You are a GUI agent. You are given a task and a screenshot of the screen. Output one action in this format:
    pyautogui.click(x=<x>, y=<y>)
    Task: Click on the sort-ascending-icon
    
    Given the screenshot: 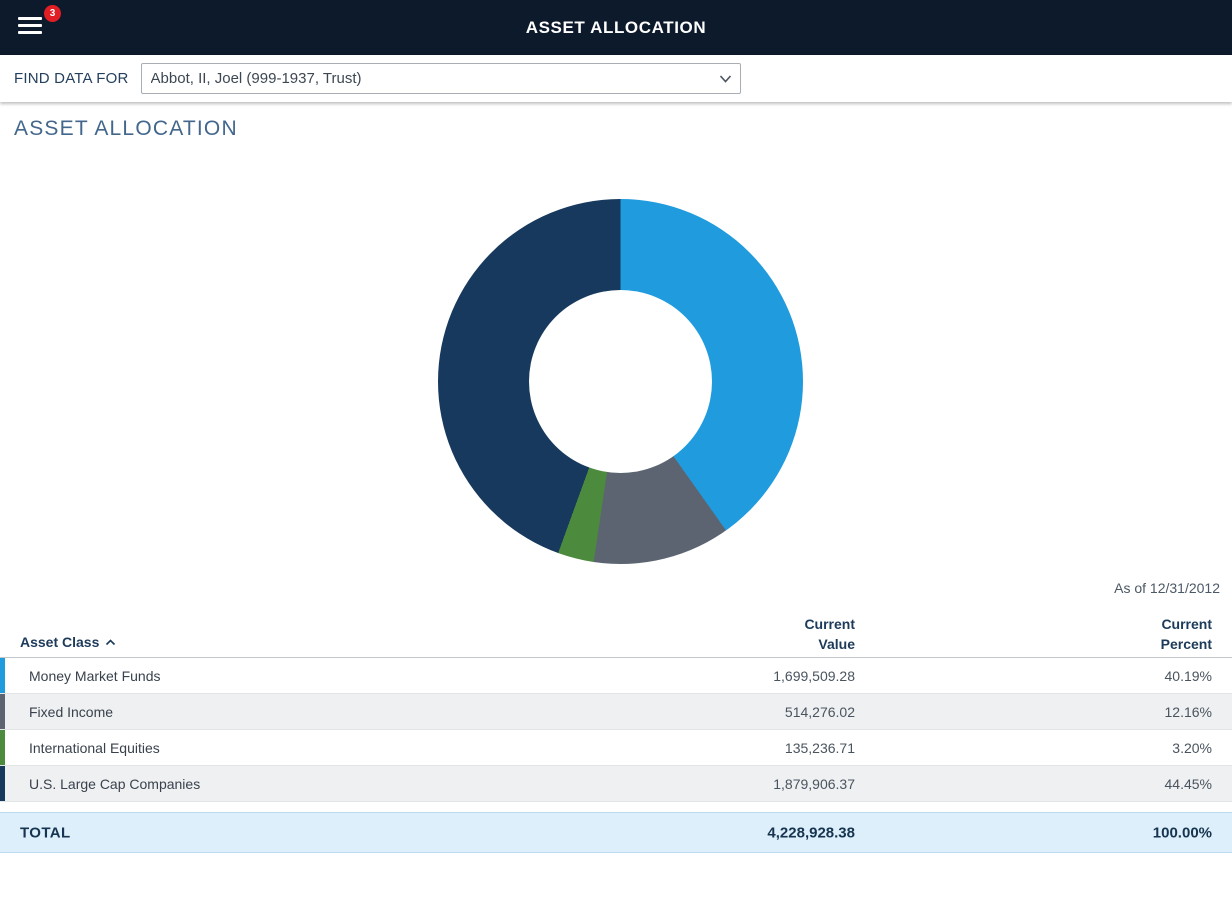 What is the action you would take?
    pyautogui.click(x=110, y=642)
    